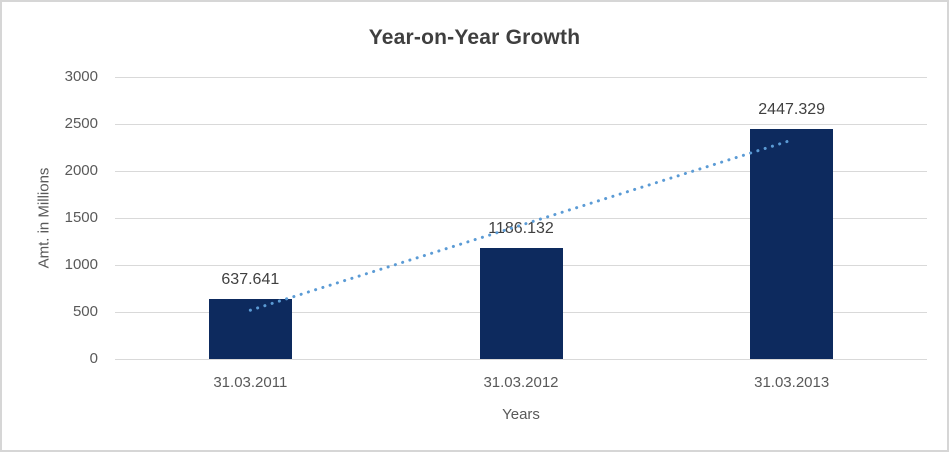 The height and width of the screenshot is (452, 949). What do you see at coordinates (85, 311) in the screenshot?
I see `y-tick-label: 500` at bounding box center [85, 311].